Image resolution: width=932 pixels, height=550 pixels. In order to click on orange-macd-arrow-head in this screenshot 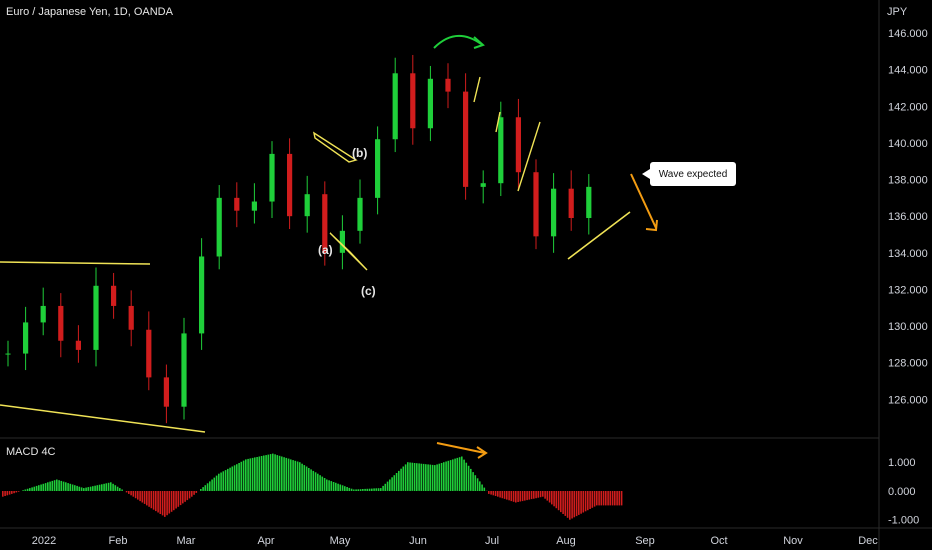, I will do `click(482, 452)`.